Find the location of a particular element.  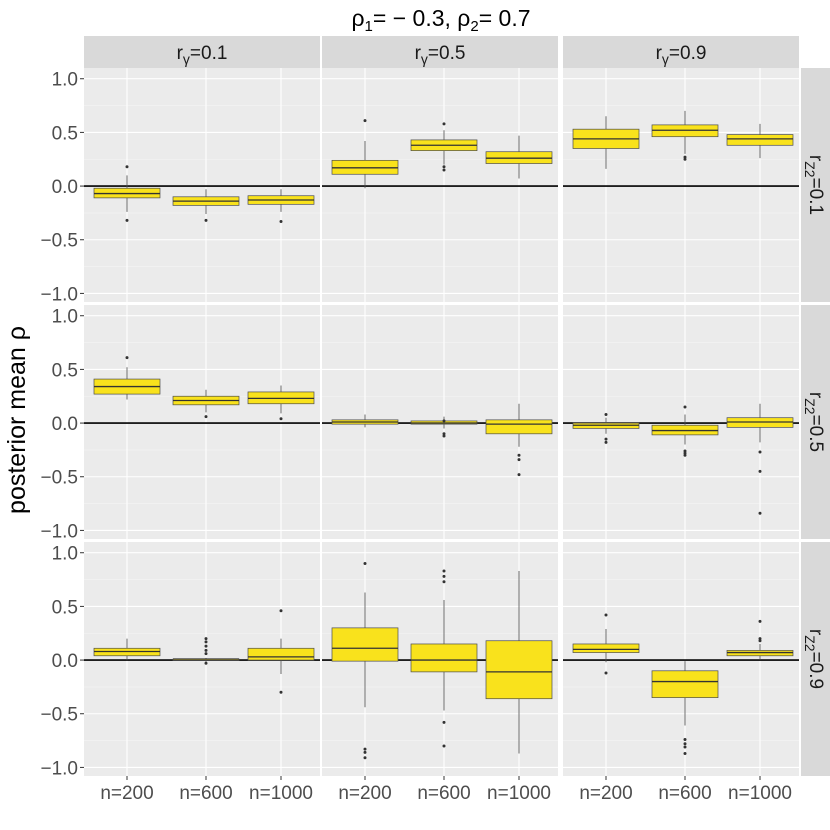

column-strip-1: rγ=0.1 is located at coordinates (202, 52).